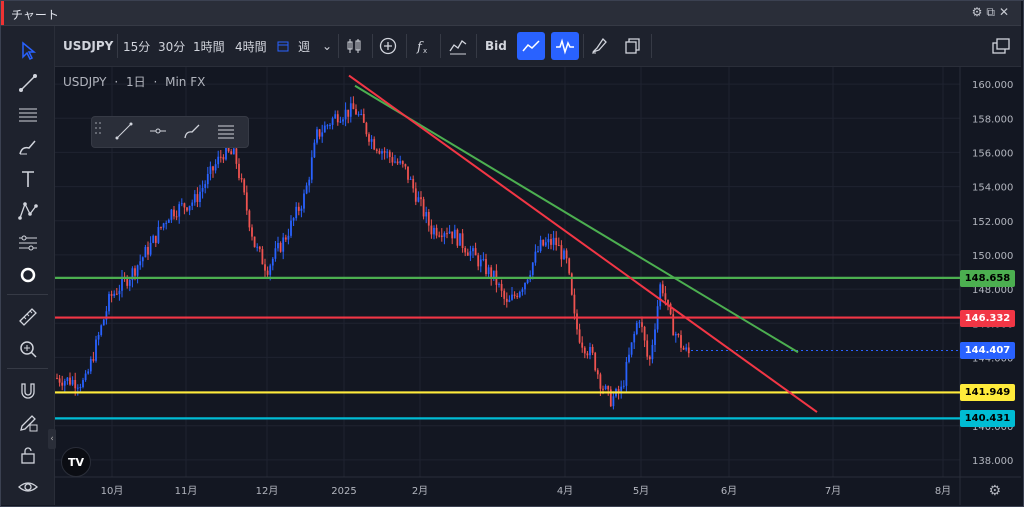  I want to click on chart-type-icon, so click(458, 46).